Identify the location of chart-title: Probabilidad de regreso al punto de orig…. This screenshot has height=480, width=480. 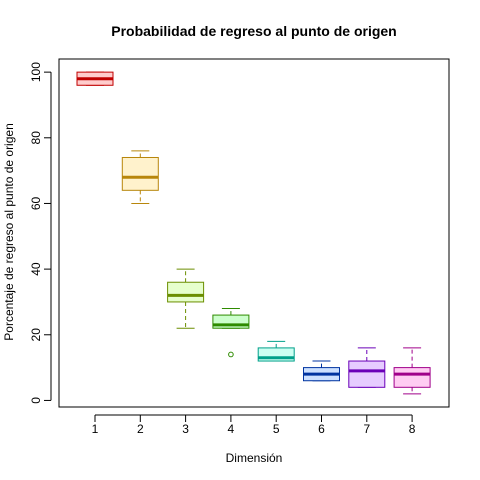
(253, 31).